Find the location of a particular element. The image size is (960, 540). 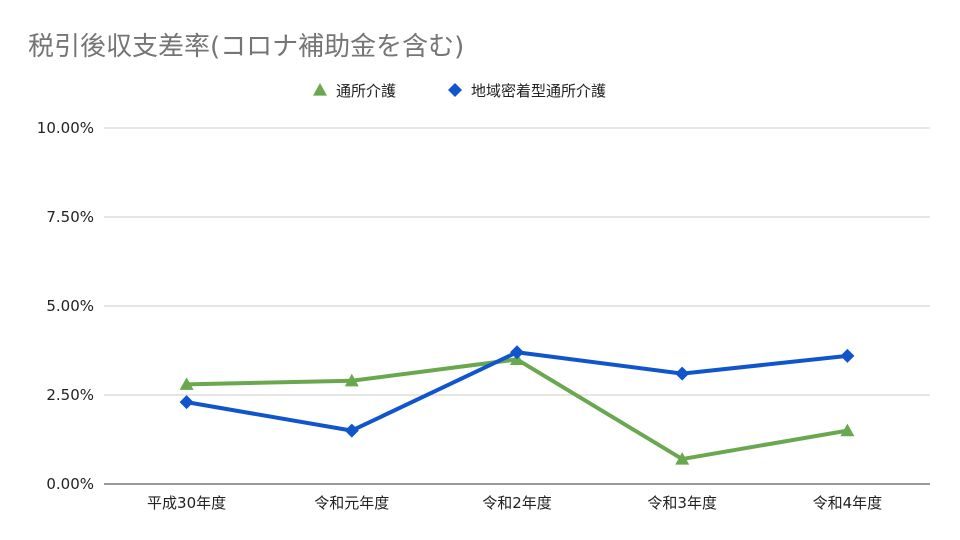

legend-label: 通所介護 is located at coordinates (366, 91).